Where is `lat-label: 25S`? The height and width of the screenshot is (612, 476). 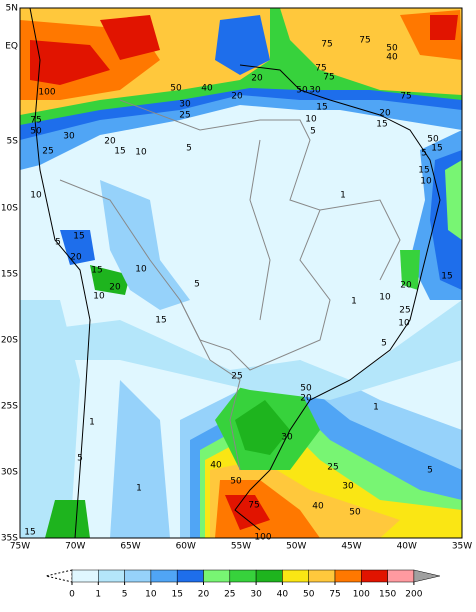
lat-label: 25S is located at coordinates (9, 407).